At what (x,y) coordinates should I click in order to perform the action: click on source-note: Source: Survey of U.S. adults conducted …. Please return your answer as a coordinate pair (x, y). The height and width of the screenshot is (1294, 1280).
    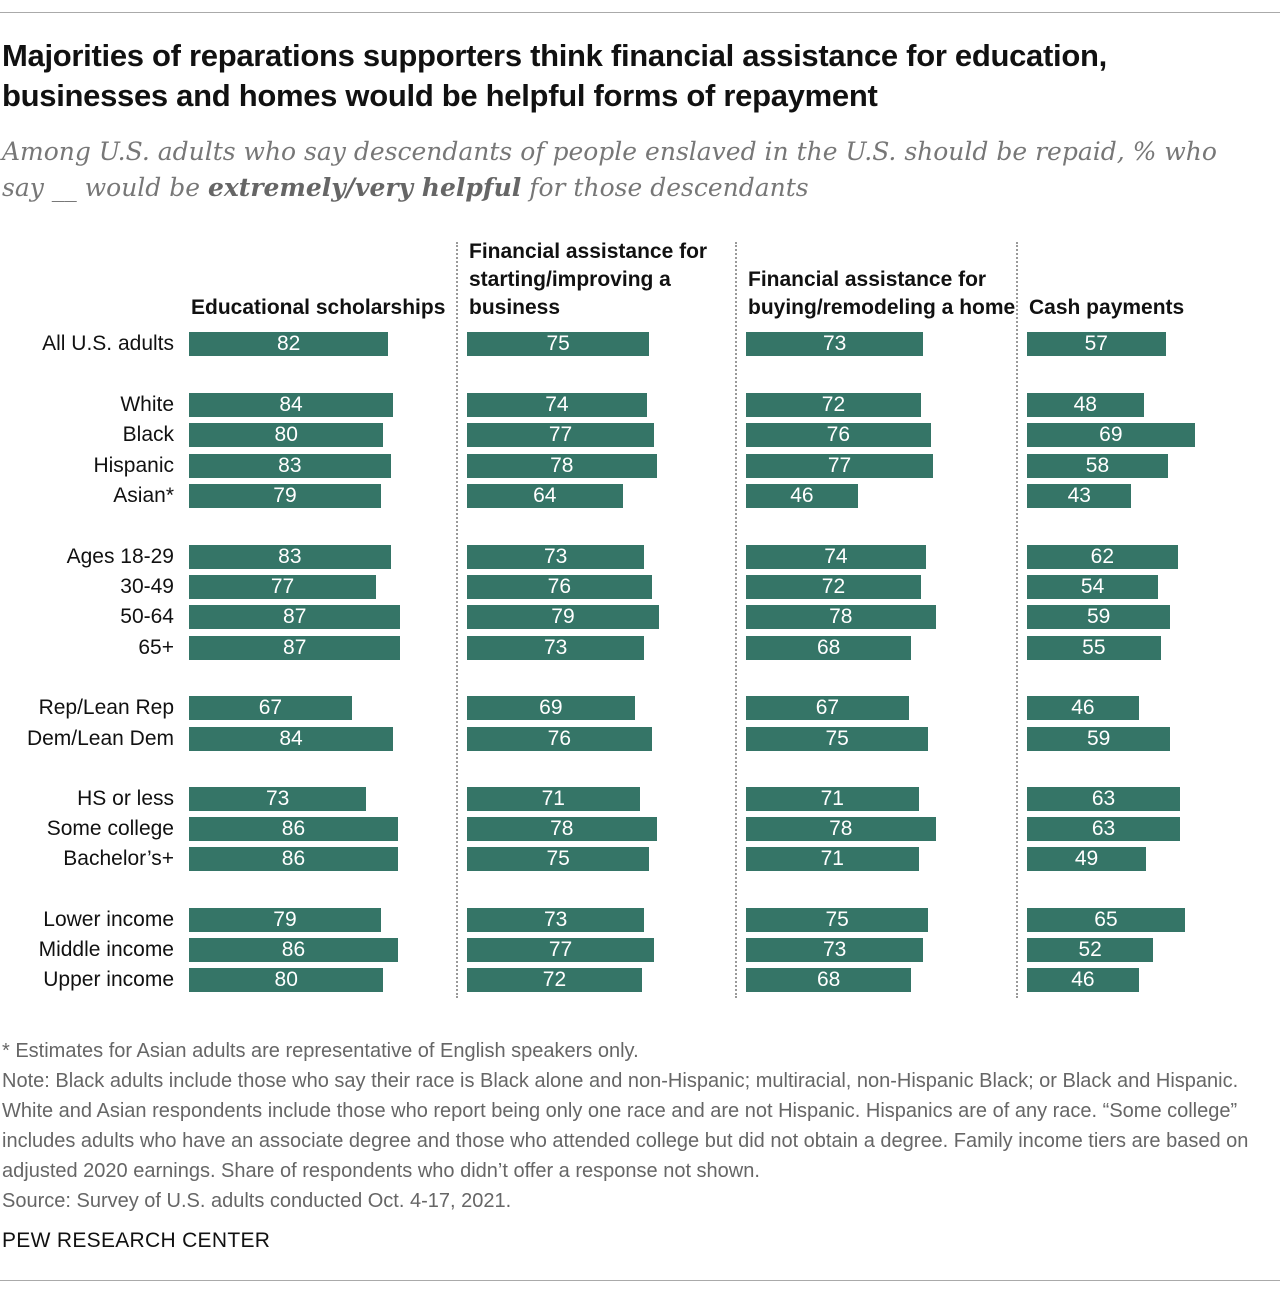
    Looking at the image, I should click on (257, 1201).